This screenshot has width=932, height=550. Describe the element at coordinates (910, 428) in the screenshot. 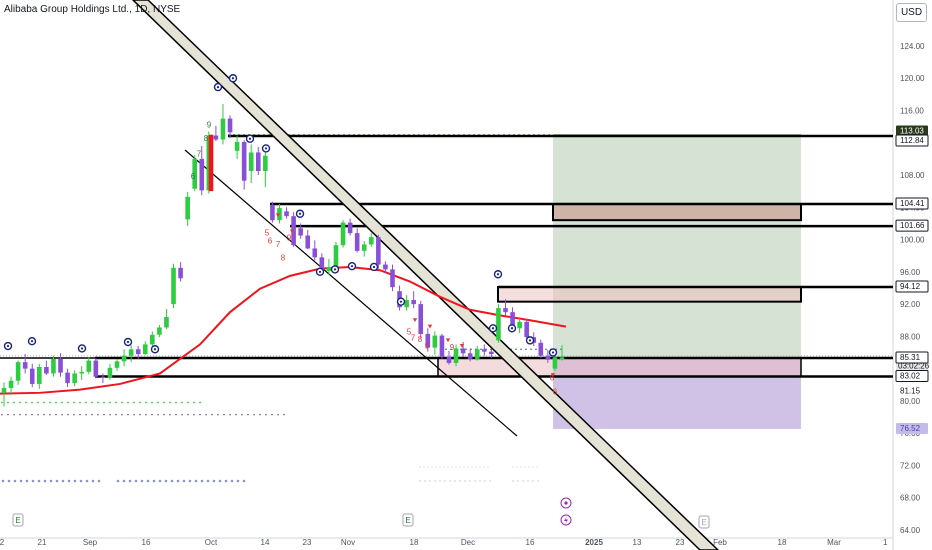

I see `price-label-value: 76.52` at that location.